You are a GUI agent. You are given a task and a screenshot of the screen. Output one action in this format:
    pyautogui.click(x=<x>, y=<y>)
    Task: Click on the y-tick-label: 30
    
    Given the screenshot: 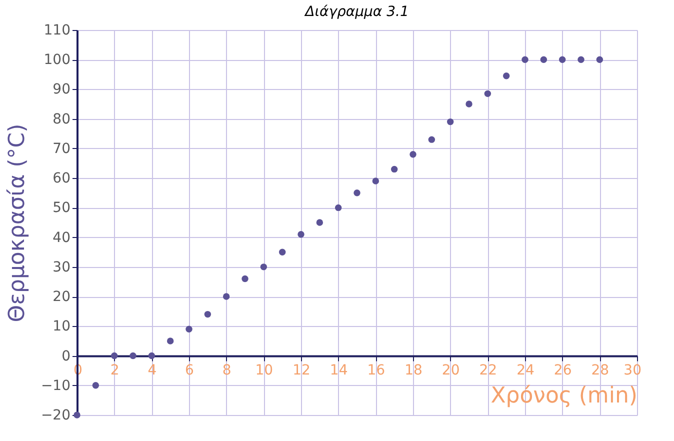 What is the action you would take?
    pyautogui.click(x=61, y=267)
    